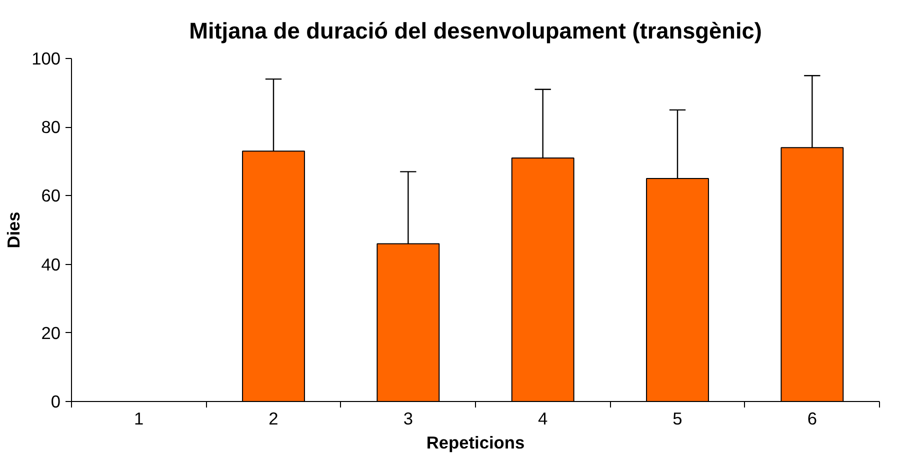 The image size is (903, 459). I want to click on chart-title: Mitjana de duració del desenvolupament (transgènic), so click(475, 31).